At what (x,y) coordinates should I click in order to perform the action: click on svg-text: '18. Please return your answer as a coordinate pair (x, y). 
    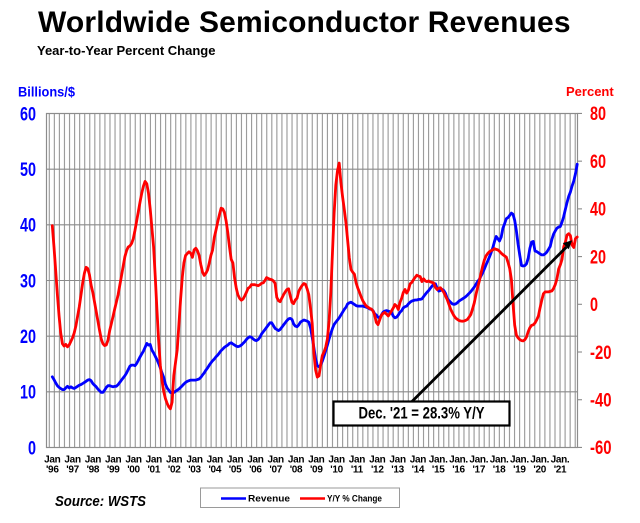
    Looking at the image, I should click on (499, 470).